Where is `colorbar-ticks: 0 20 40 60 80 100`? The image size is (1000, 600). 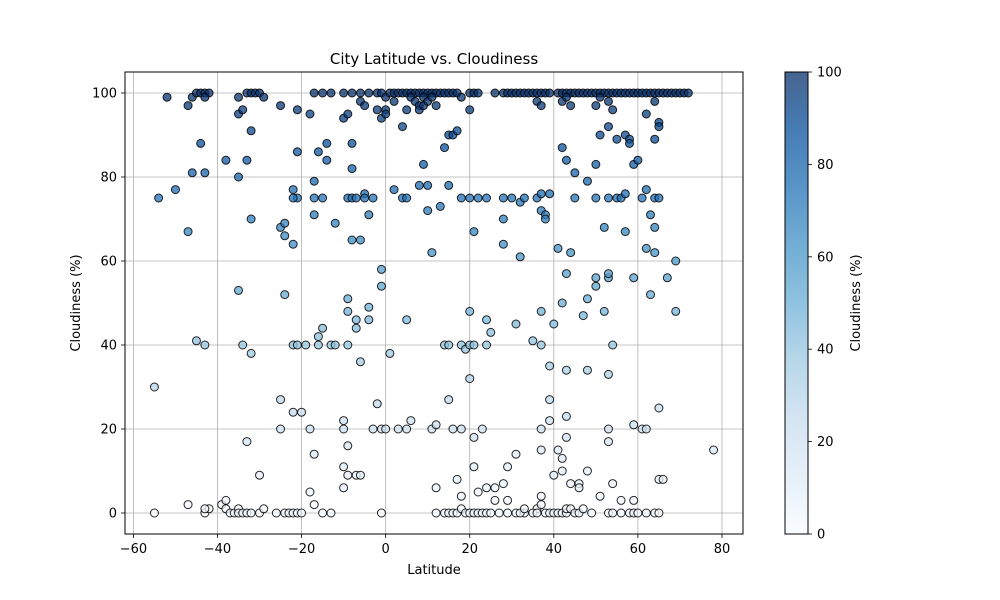
colorbar-ticks: 0 20 40 60 80 100 is located at coordinates (825, 304).